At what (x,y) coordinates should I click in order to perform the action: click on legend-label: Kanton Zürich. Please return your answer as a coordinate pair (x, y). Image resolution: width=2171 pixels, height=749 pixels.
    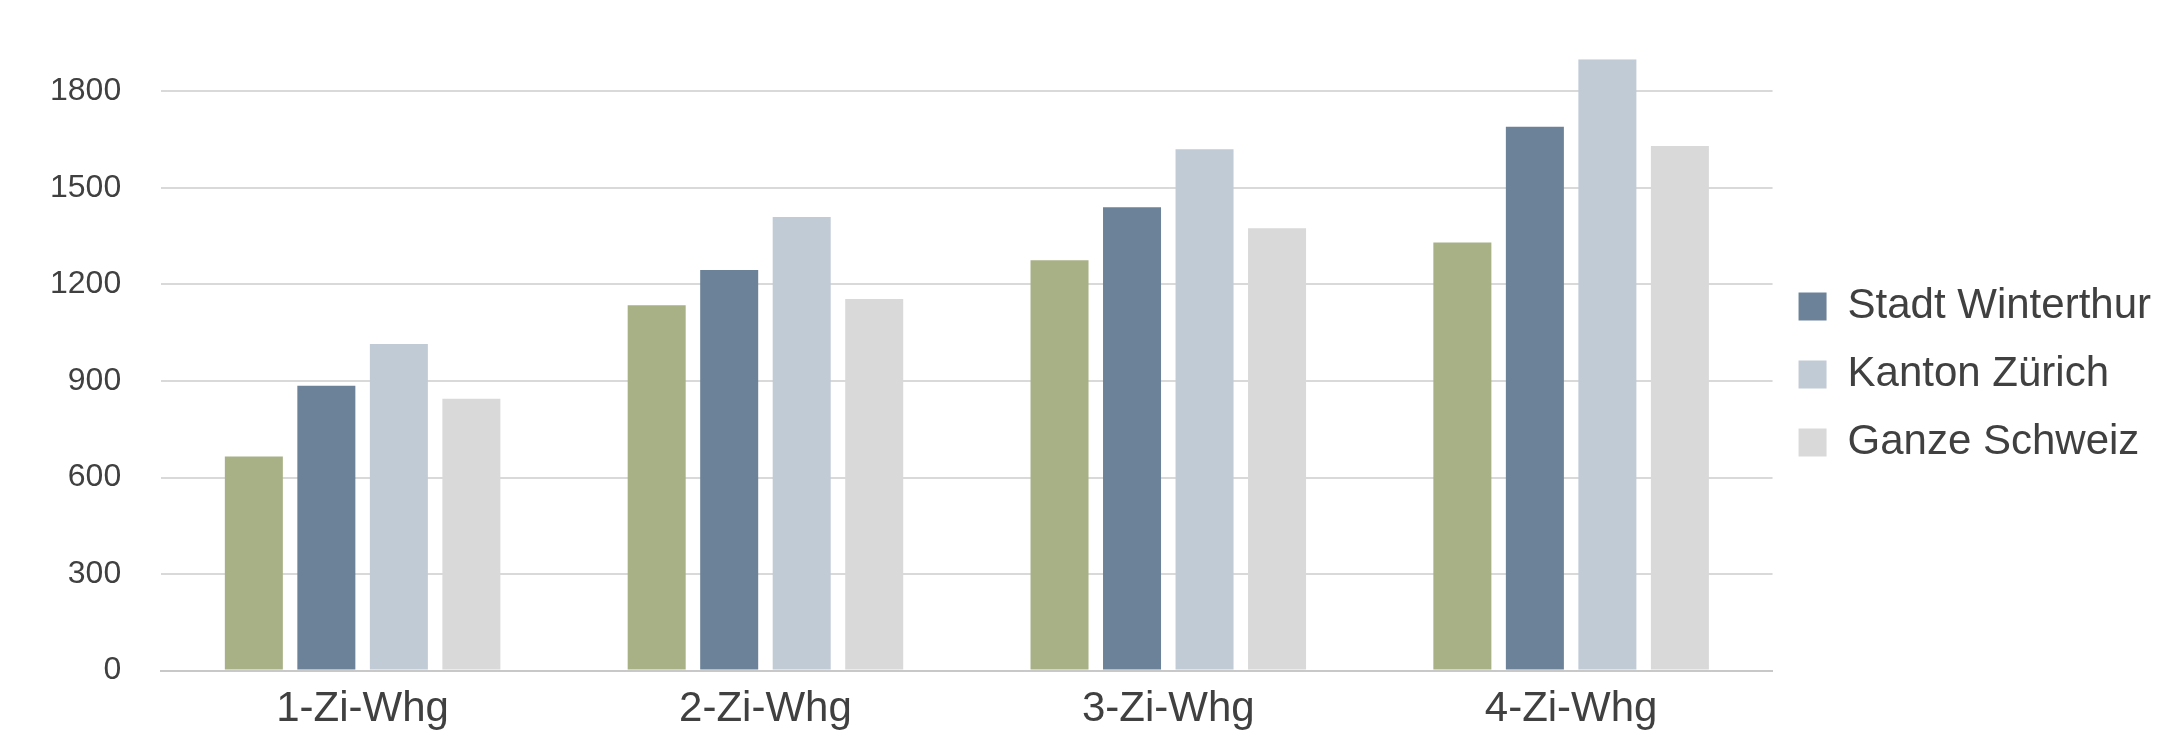
    Looking at the image, I should click on (1978, 372).